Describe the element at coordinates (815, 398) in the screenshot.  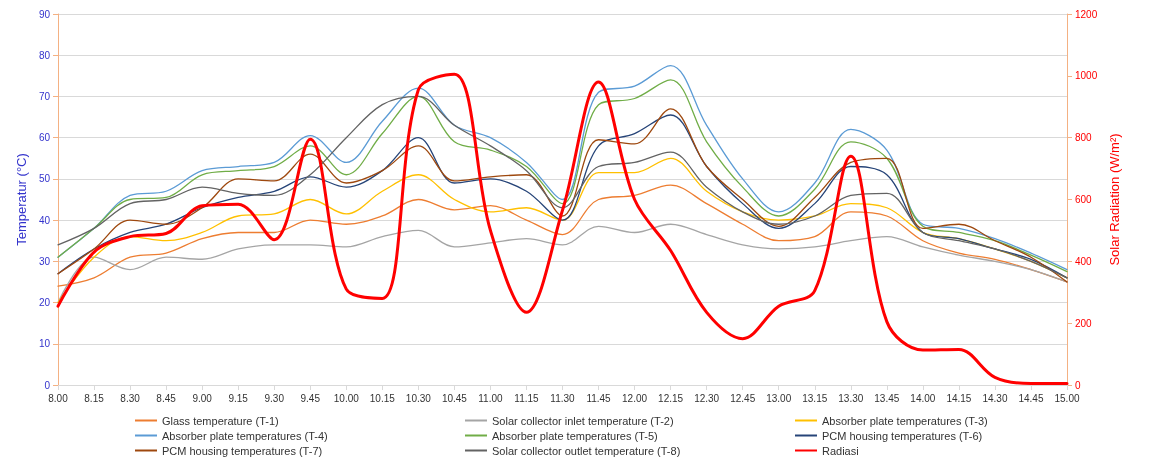
I see `x-tick-label: 13.15` at that location.